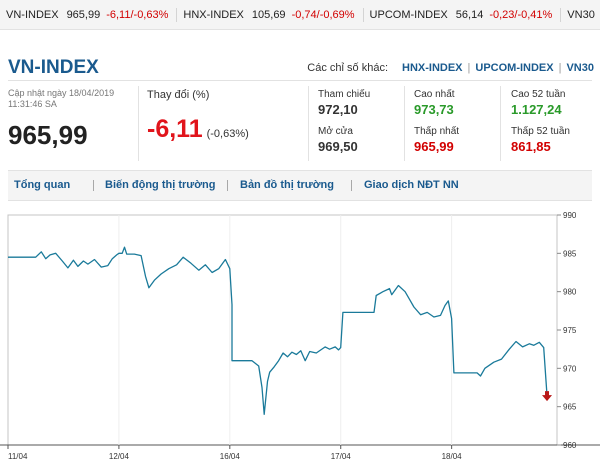 The width and height of the screenshot is (600, 470). What do you see at coordinates (408, 15) in the screenshot?
I see `ticker-name: UPCOM-INDEX` at bounding box center [408, 15].